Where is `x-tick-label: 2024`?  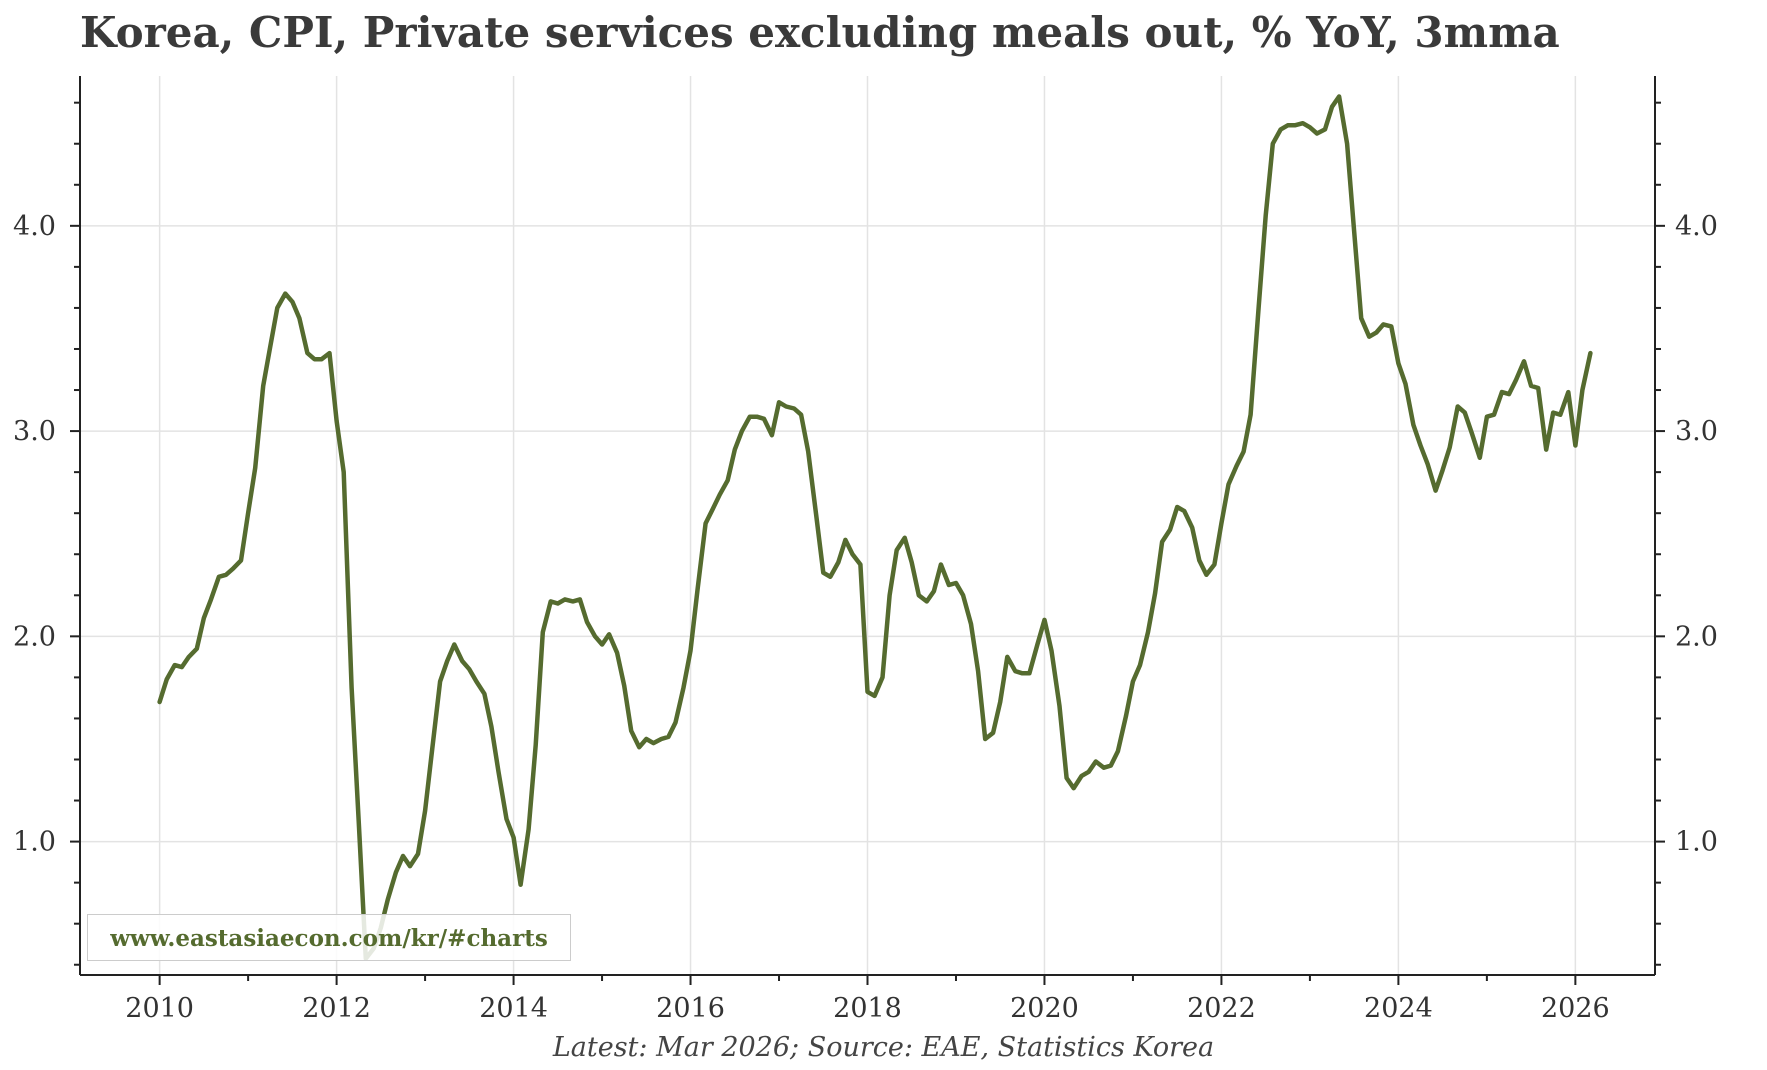 x-tick-label: 2024 is located at coordinates (1398, 1008).